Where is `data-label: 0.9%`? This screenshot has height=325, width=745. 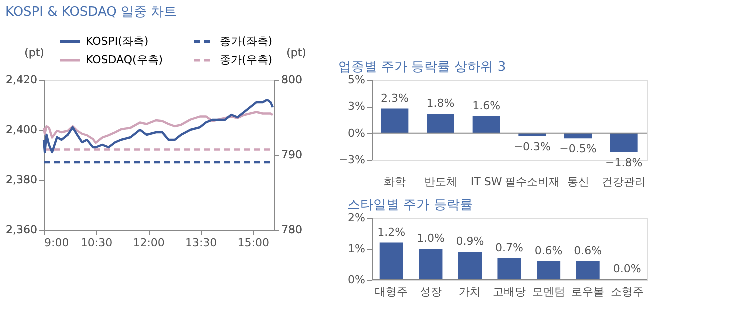
data-label: 0.9% is located at coordinates (470, 241).